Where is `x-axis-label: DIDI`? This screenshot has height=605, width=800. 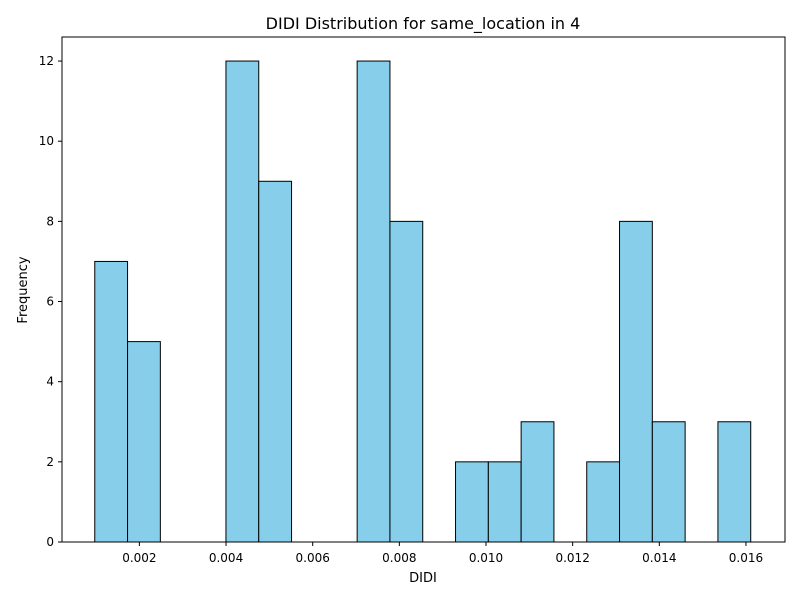
x-axis-label: DIDI is located at coordinates (423, 578).